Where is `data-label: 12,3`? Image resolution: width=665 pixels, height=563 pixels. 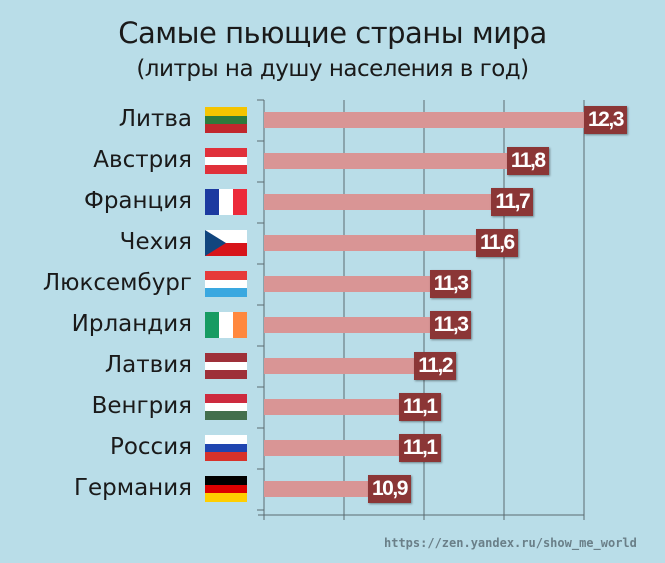 data-label: 12,3 is located at coordinates (605, 120).